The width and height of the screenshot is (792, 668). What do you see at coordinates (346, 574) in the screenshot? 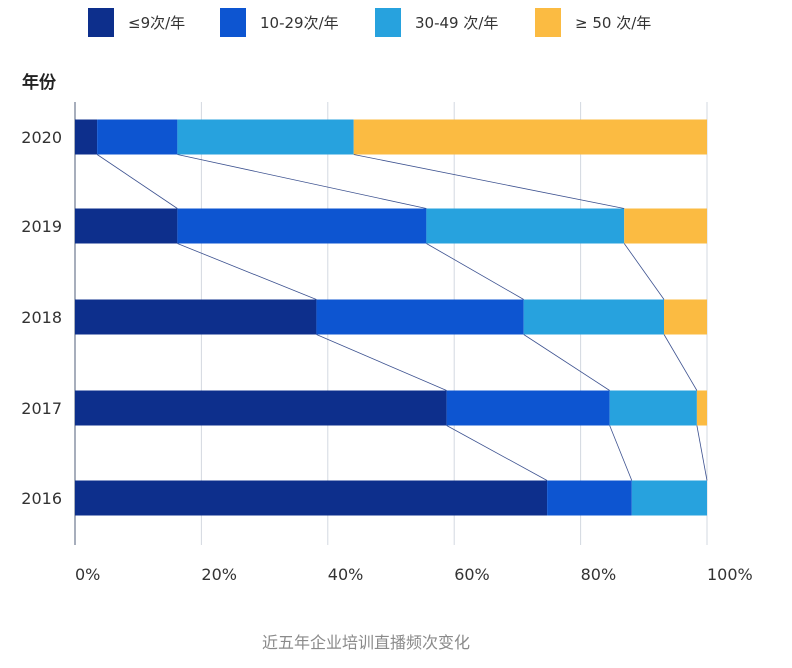
I see `x-tick-label: 40%` at bounding box center [346, 574].